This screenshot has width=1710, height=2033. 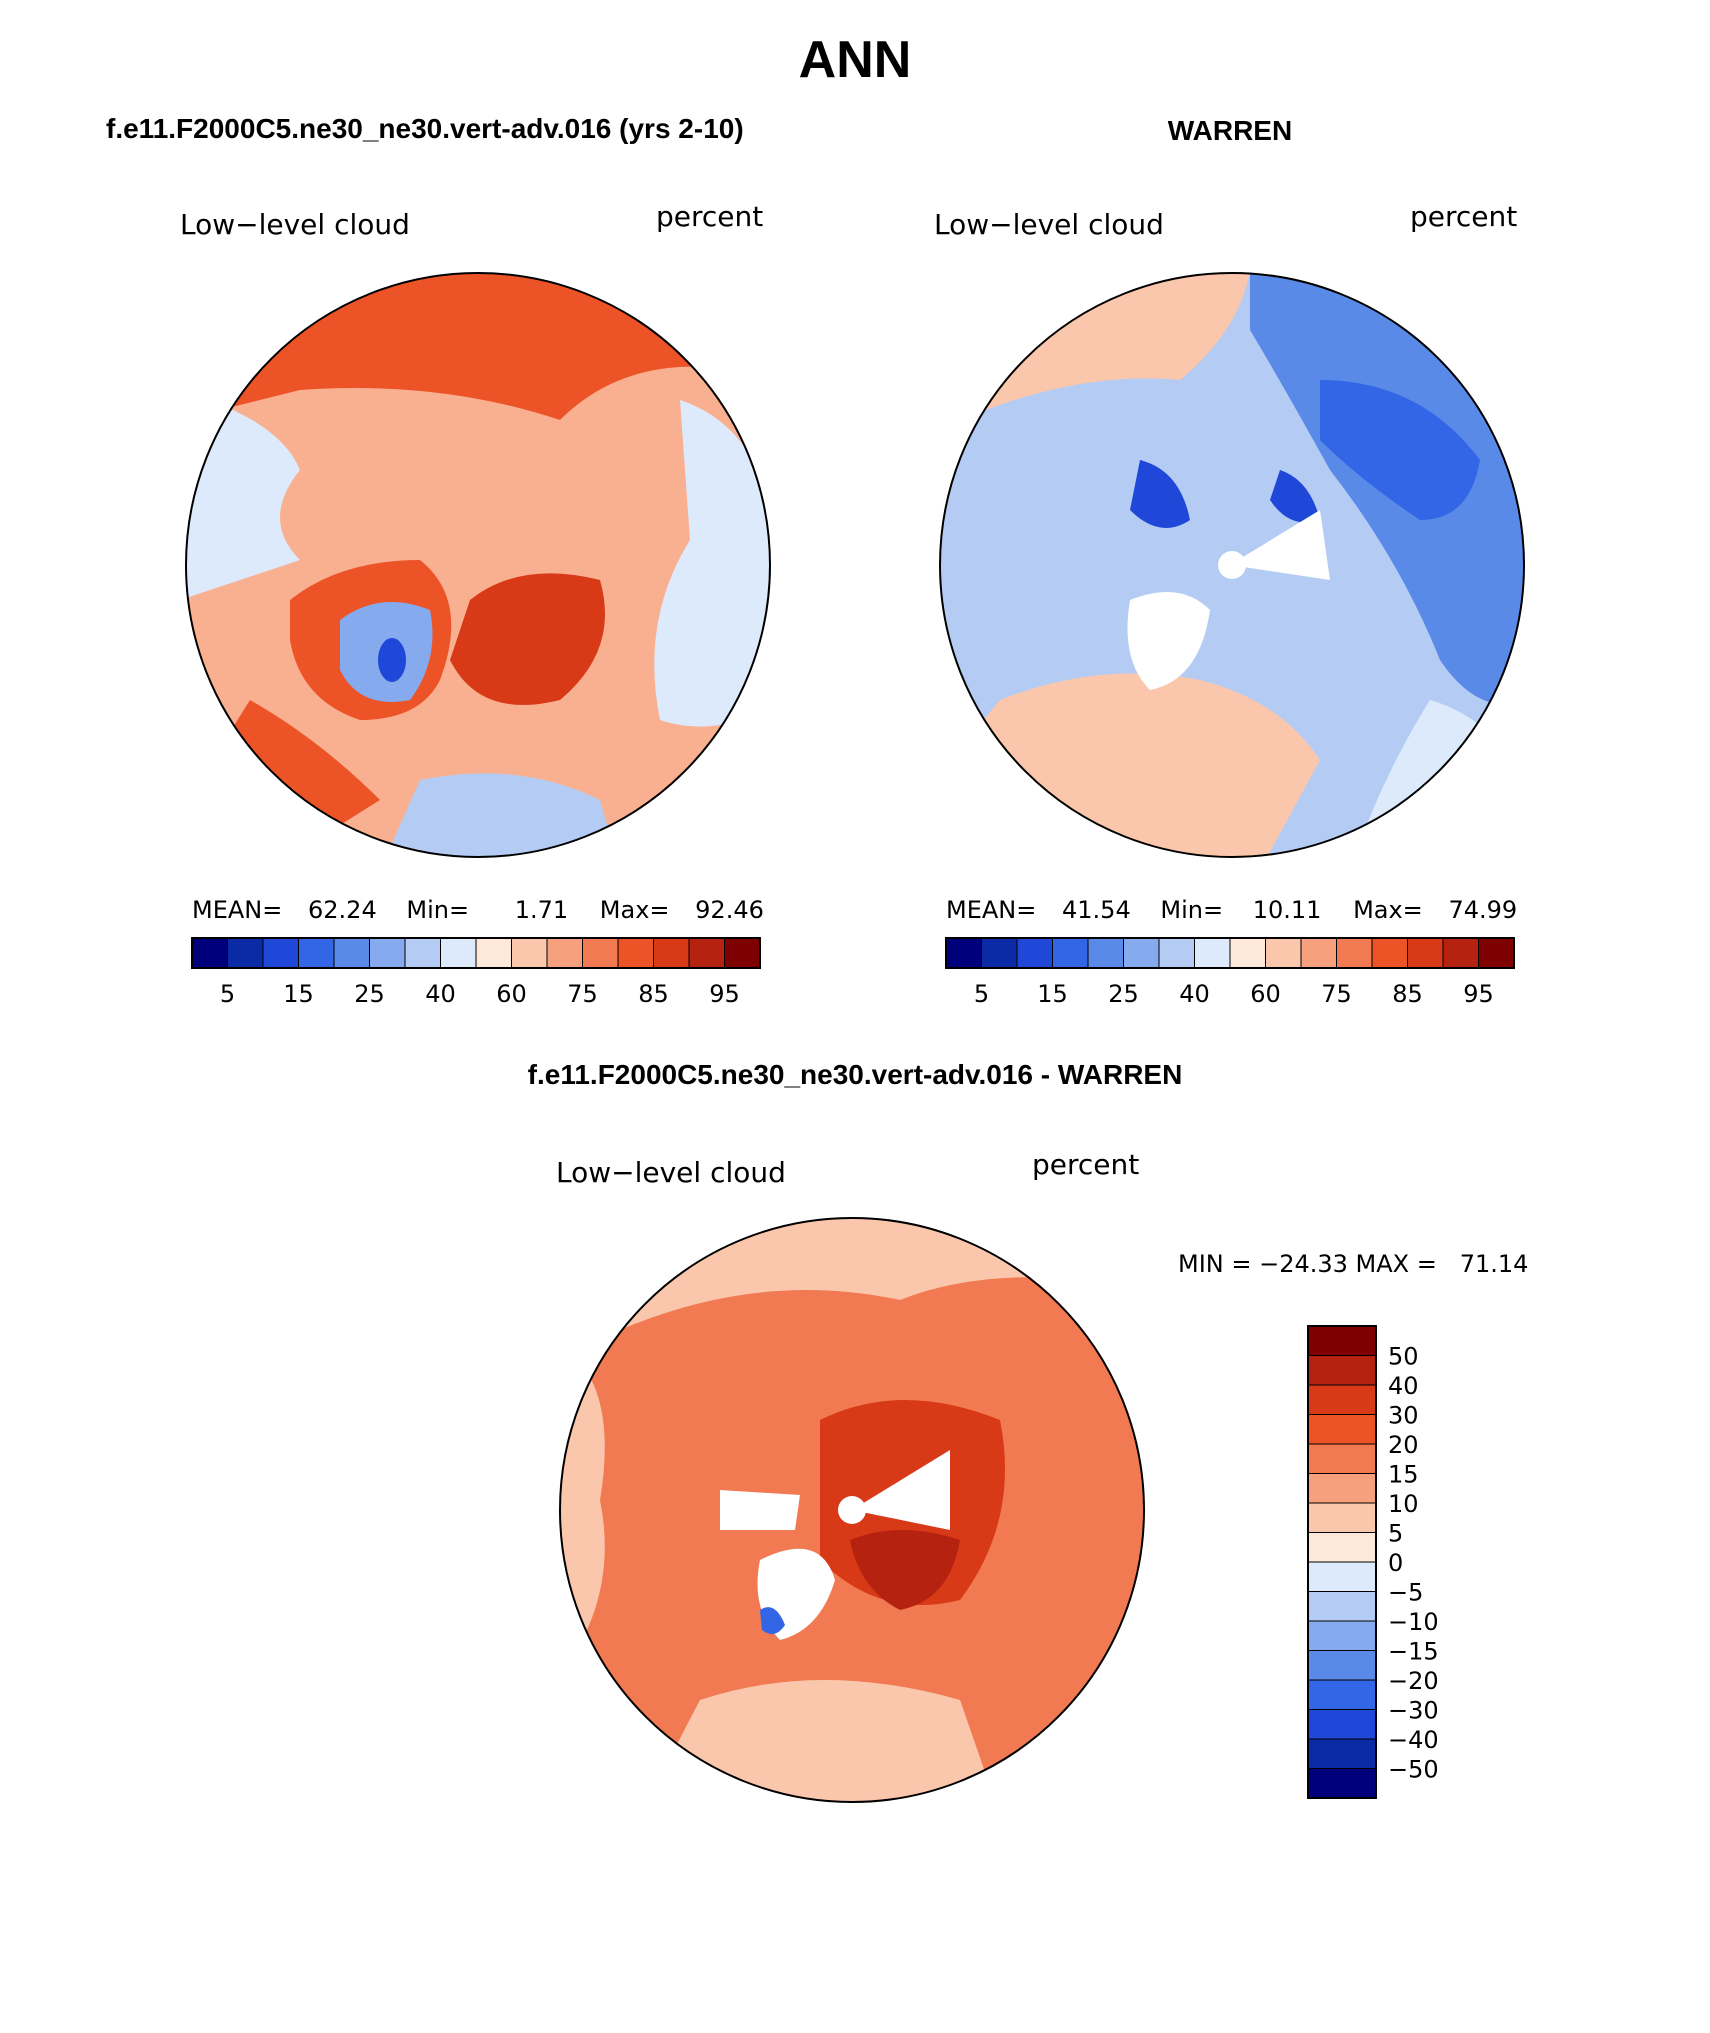 I want to click on panel1-mean-label: MEAN=, so click(x=237, y=910).